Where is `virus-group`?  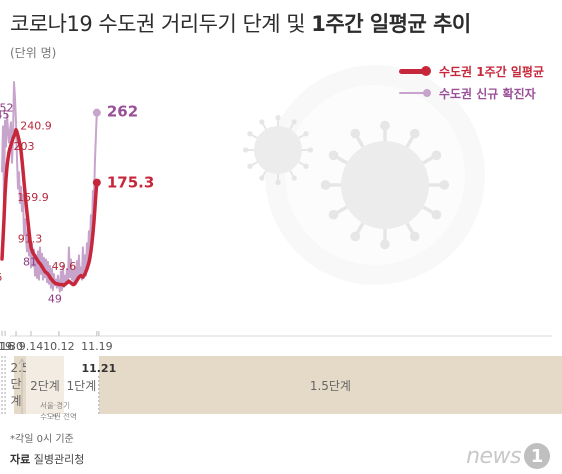
virus-group is located at coordinates (346, 182).